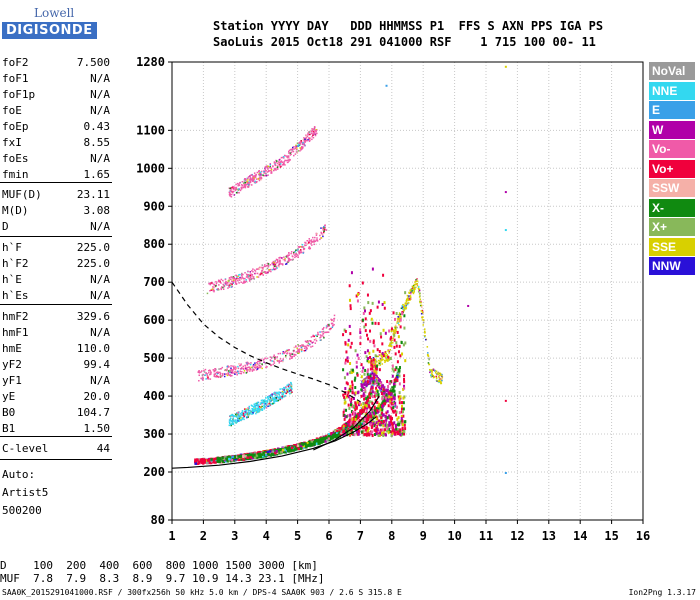  Describe the element at coordinates (12, 110) in the screenshot. I see `param-key: foE` at that location.